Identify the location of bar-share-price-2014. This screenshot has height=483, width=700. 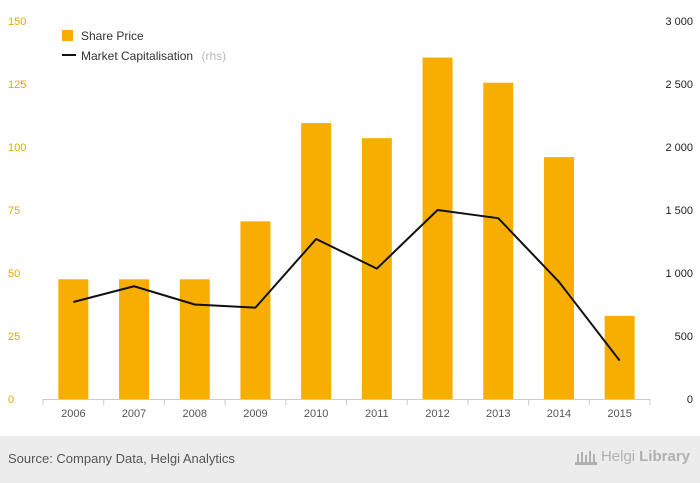
(558, 278).